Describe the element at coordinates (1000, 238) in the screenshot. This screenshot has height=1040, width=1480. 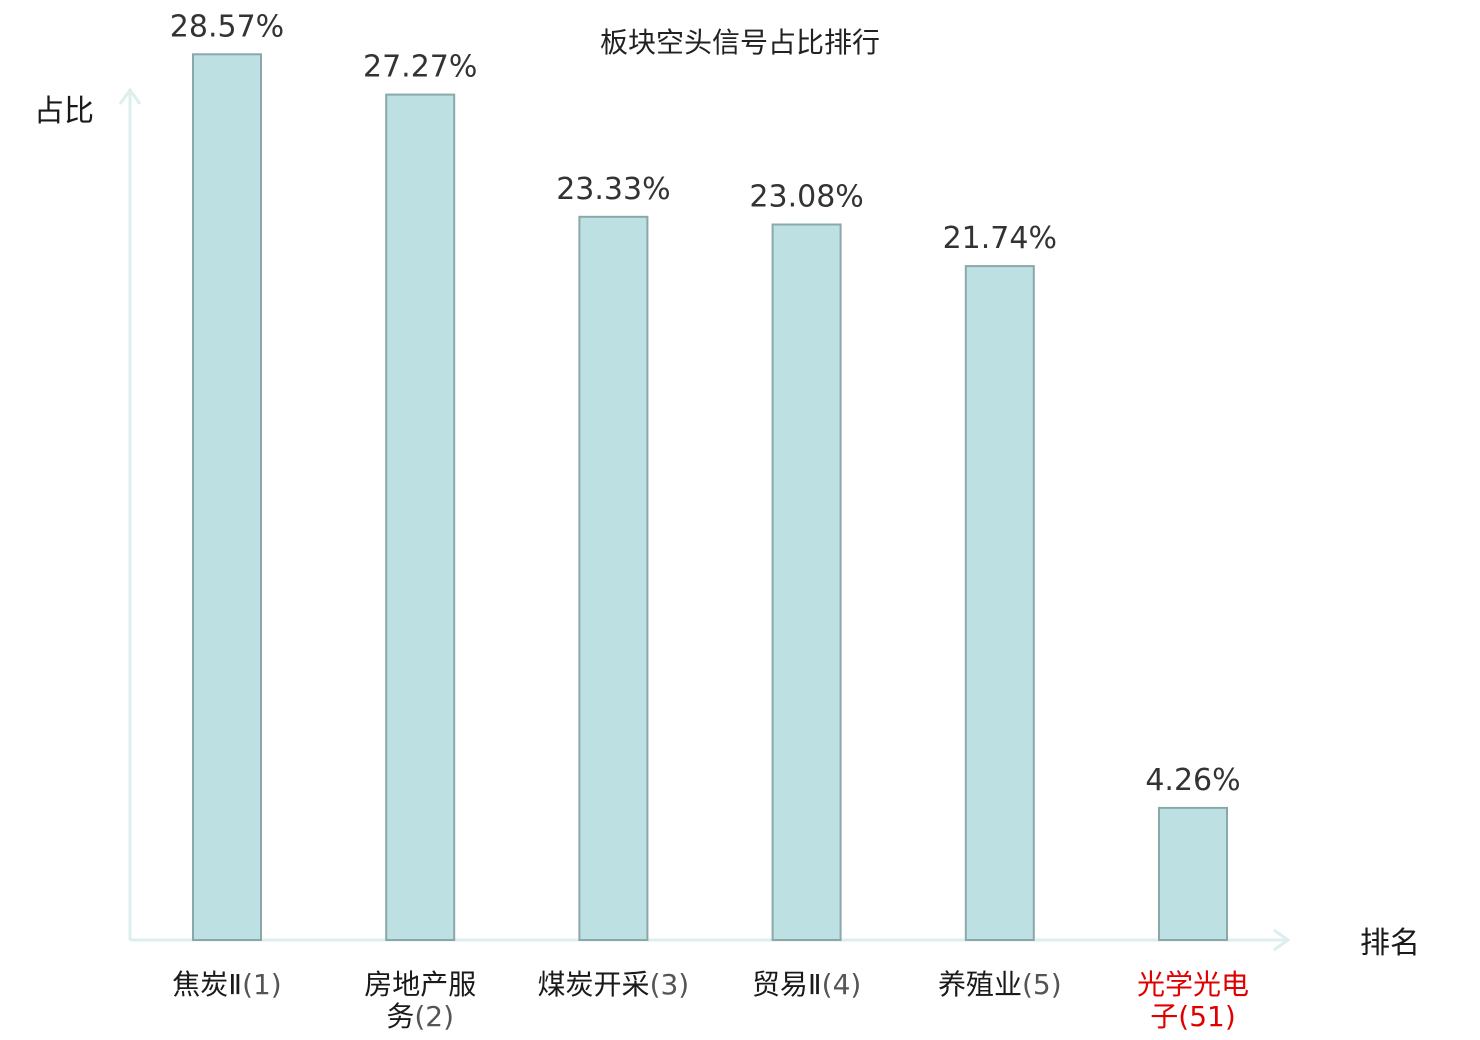
I see `value-label-5: 21.74%` at that location.